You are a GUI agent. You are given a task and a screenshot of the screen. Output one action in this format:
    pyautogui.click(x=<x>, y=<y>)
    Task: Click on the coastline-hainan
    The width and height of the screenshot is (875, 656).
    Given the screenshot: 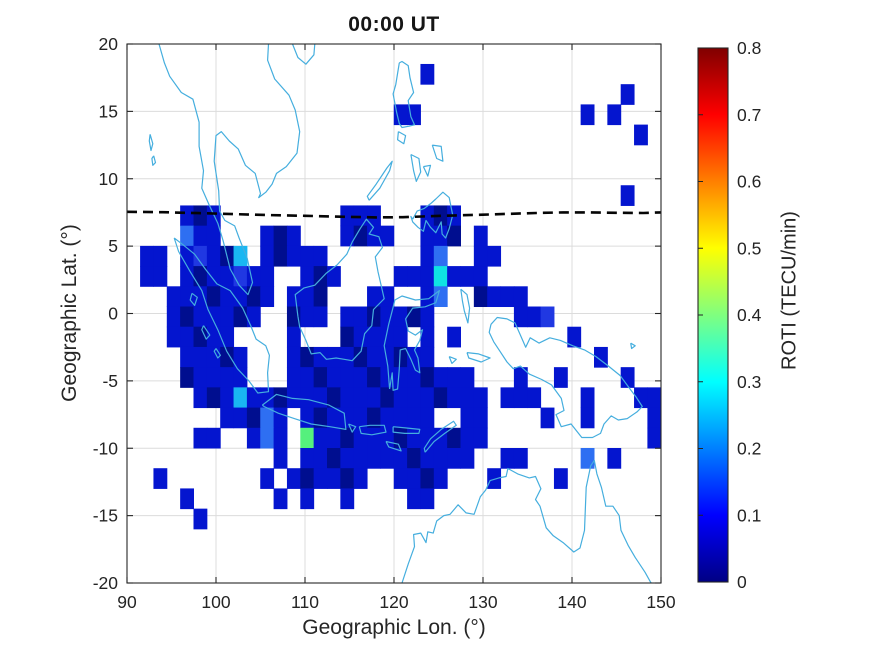 What is the action you would take?
    pyautogui.click(x=303, y=54)
    